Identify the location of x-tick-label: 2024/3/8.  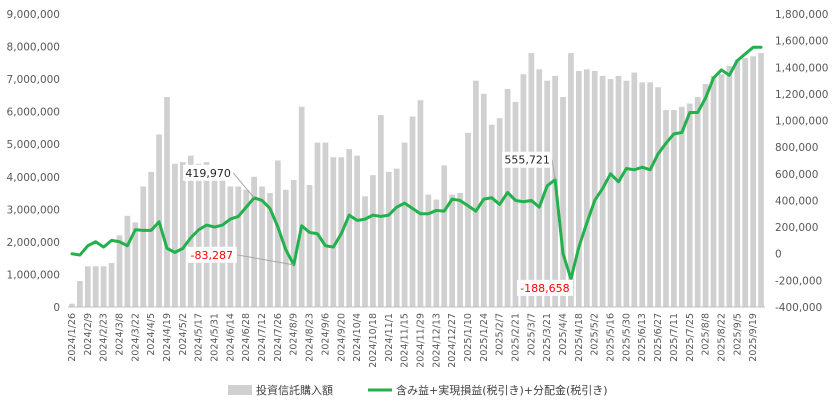
(119, 334).